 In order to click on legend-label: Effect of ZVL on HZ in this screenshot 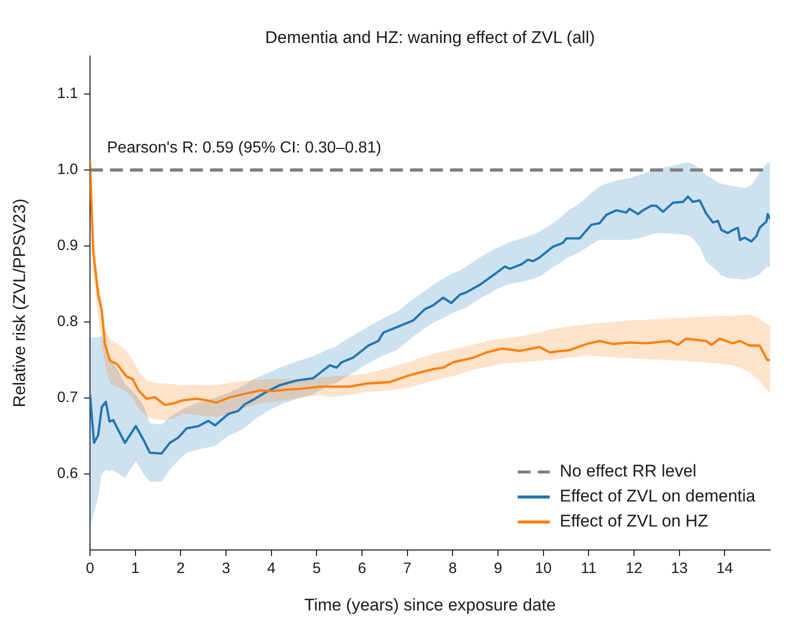, I will do `click(634, 521)`.